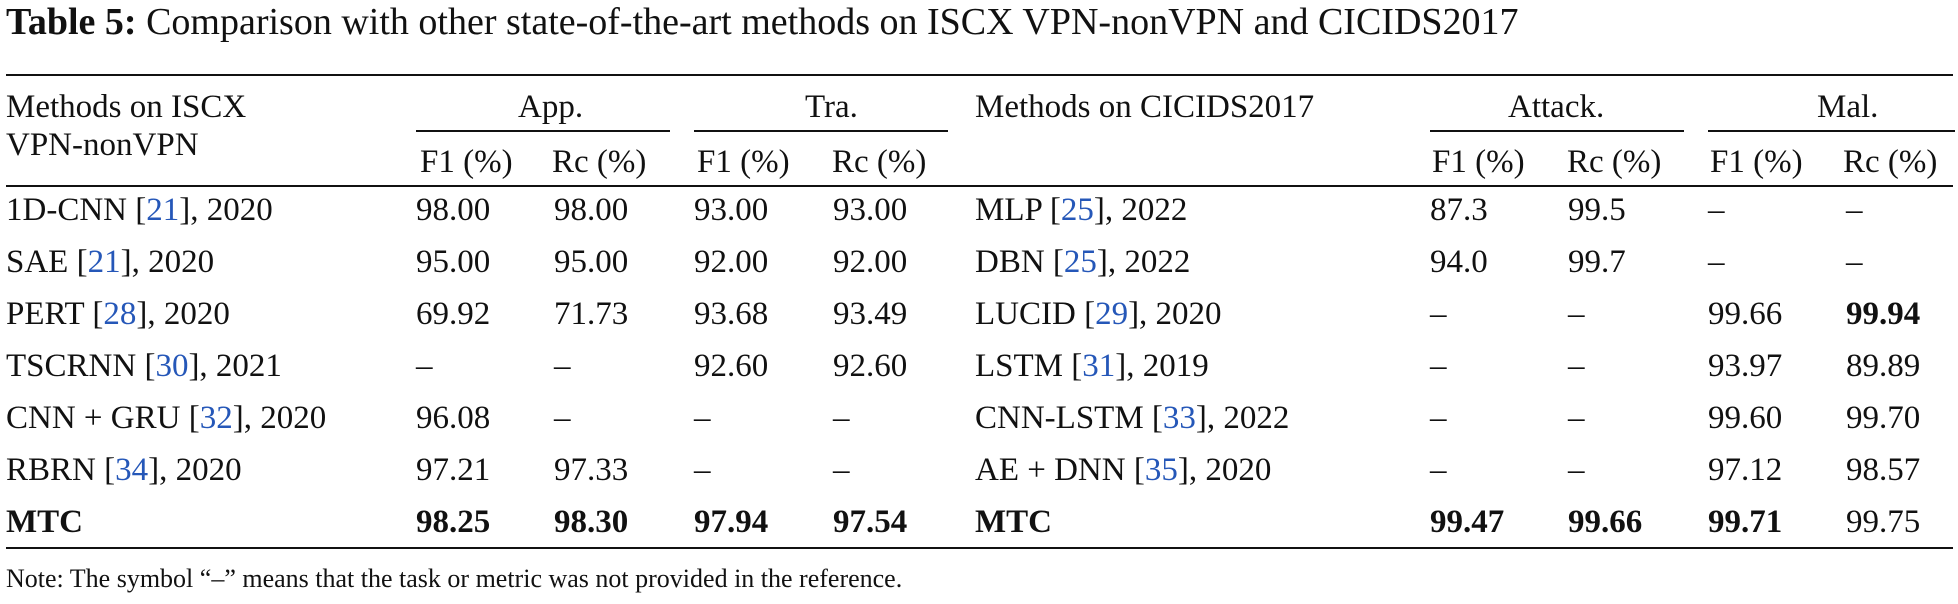 The height and width of the screenshot is (604, 1958). What do you see at coordinates (831, 107) in the screenshot?
I see `header-tra: Tra.` at bounding box center [831, 107].